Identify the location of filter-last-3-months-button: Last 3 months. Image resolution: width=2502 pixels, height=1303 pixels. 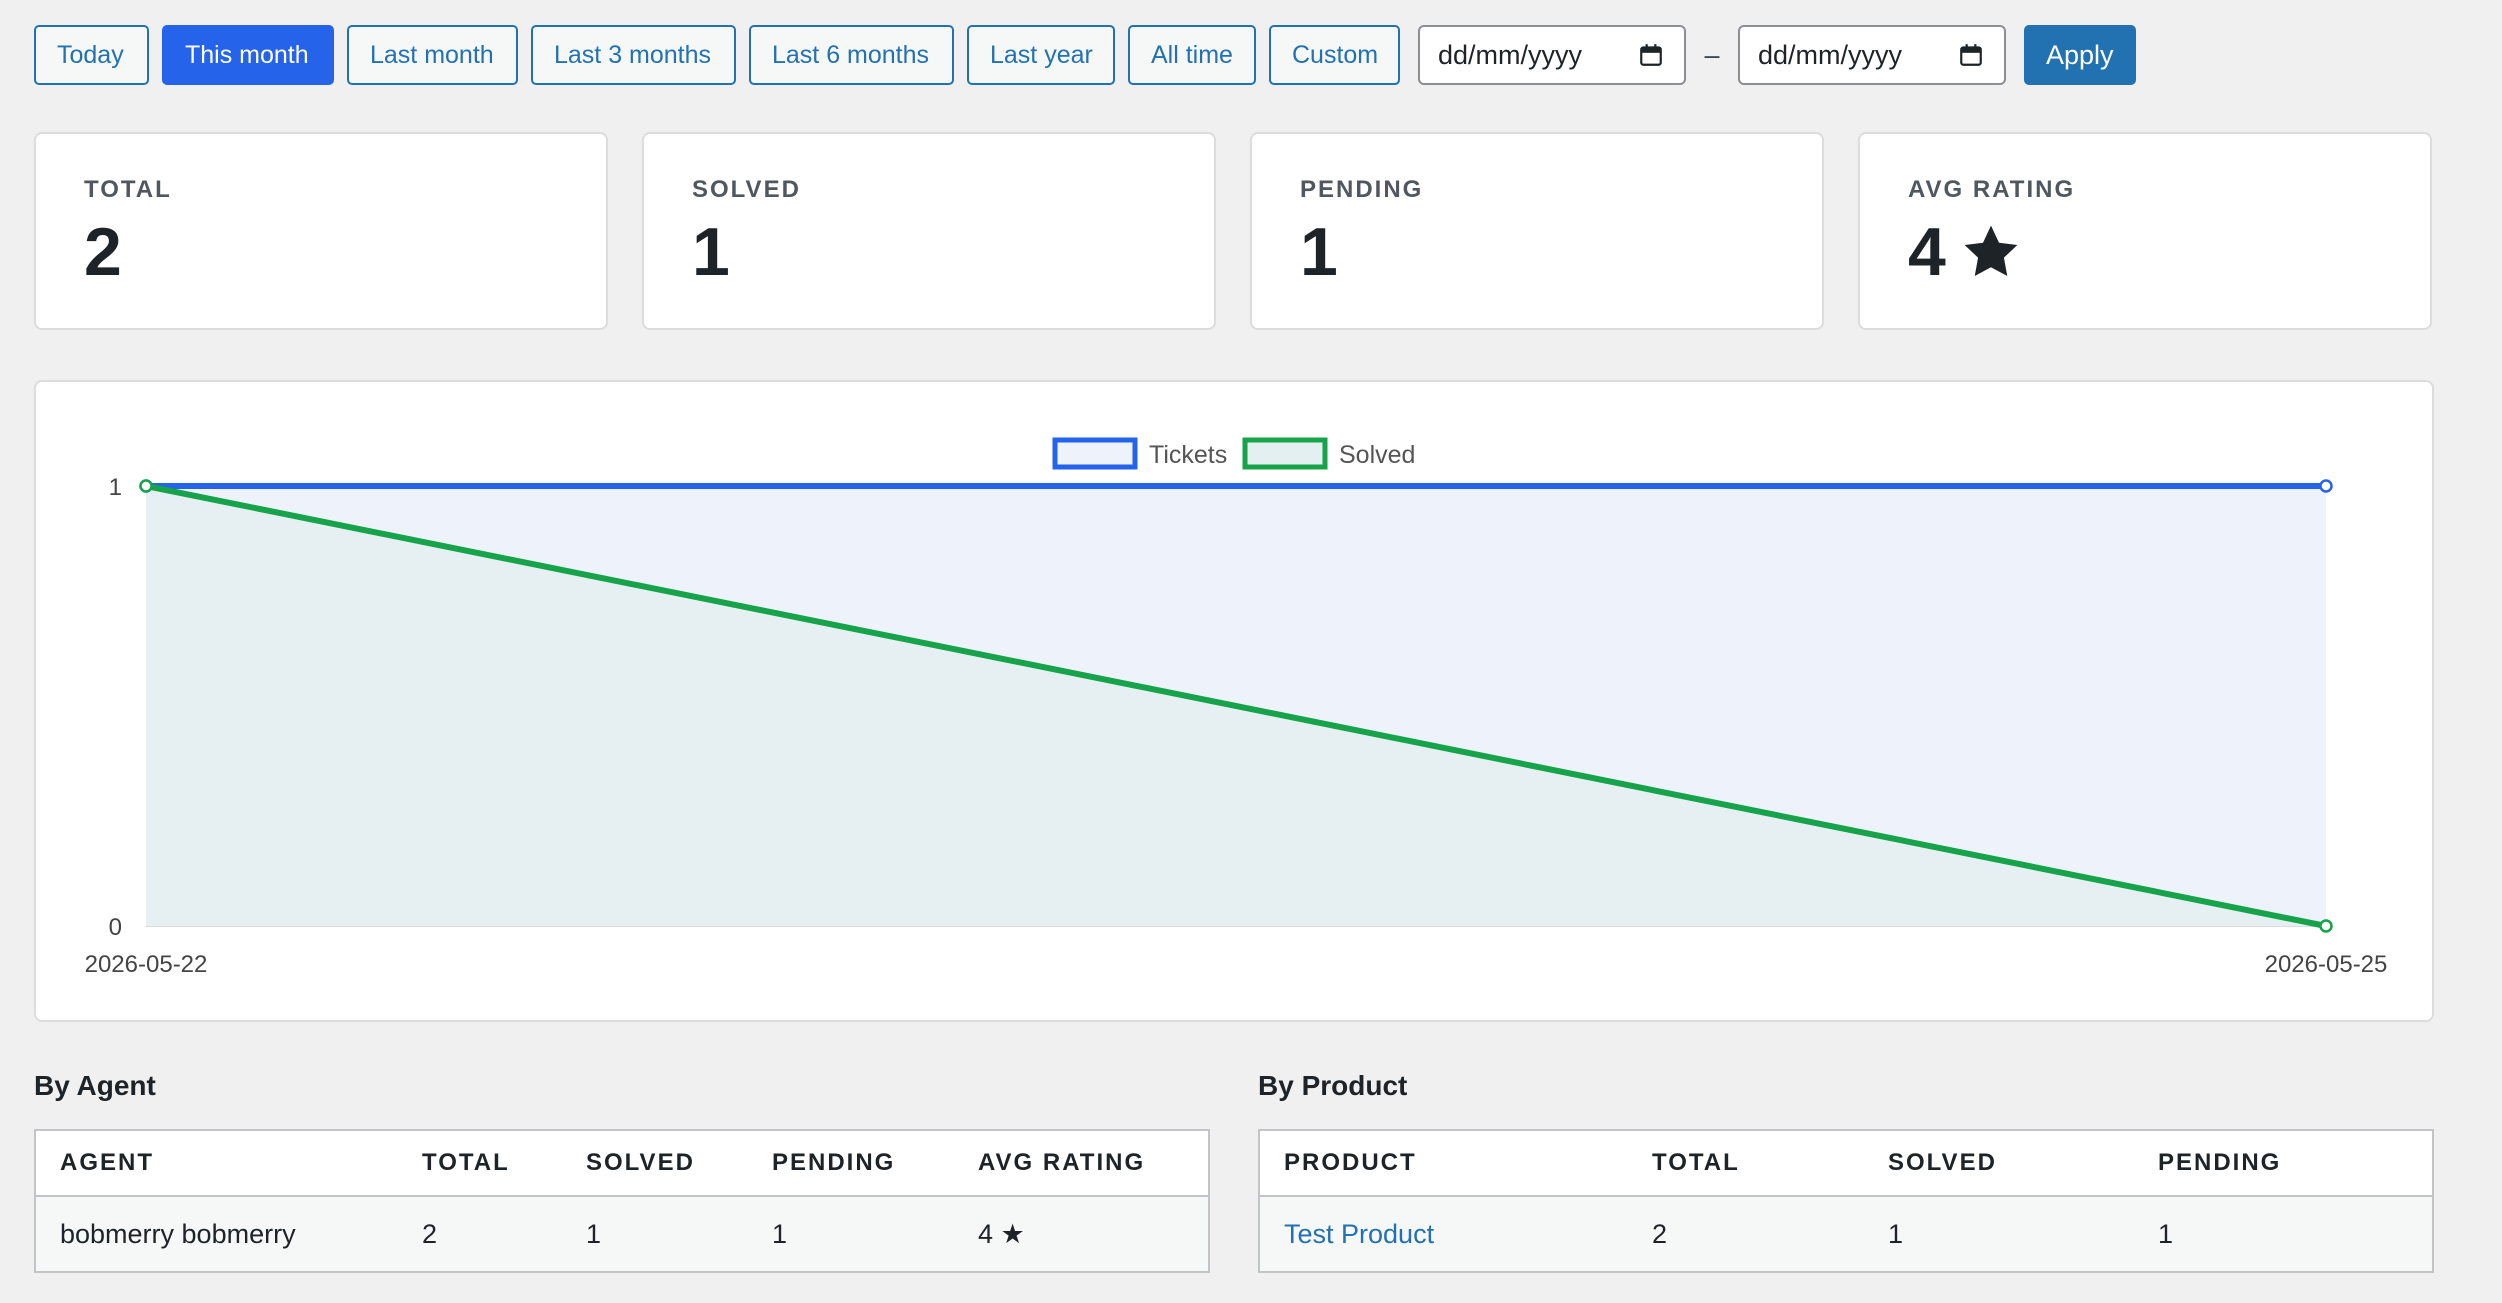
(633, 55).